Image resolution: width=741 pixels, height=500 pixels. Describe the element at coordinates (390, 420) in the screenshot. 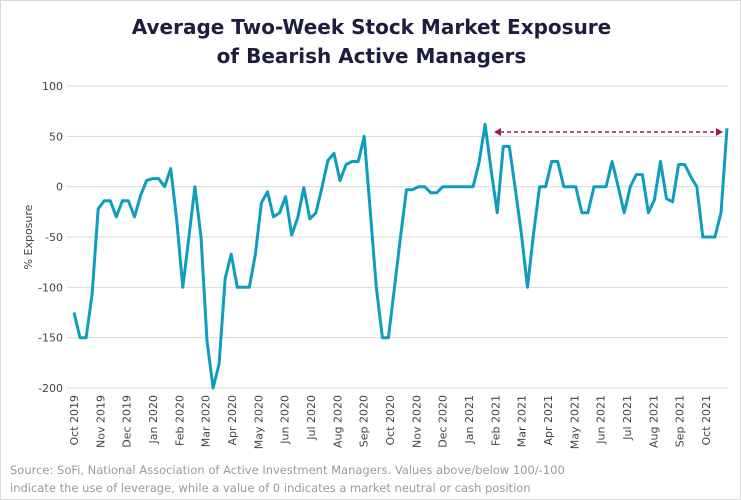

I see `x-tick-label: Oct 2020` at that location.